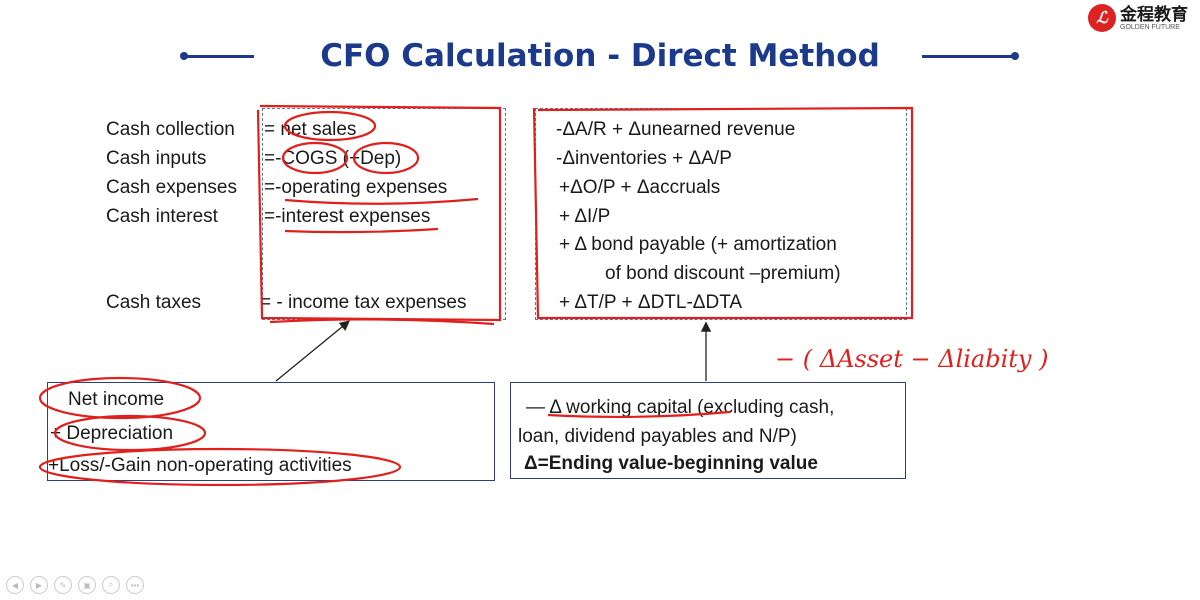 The image size is (1200, 600). I want to click on title-dot-right, so click(1015, 56).